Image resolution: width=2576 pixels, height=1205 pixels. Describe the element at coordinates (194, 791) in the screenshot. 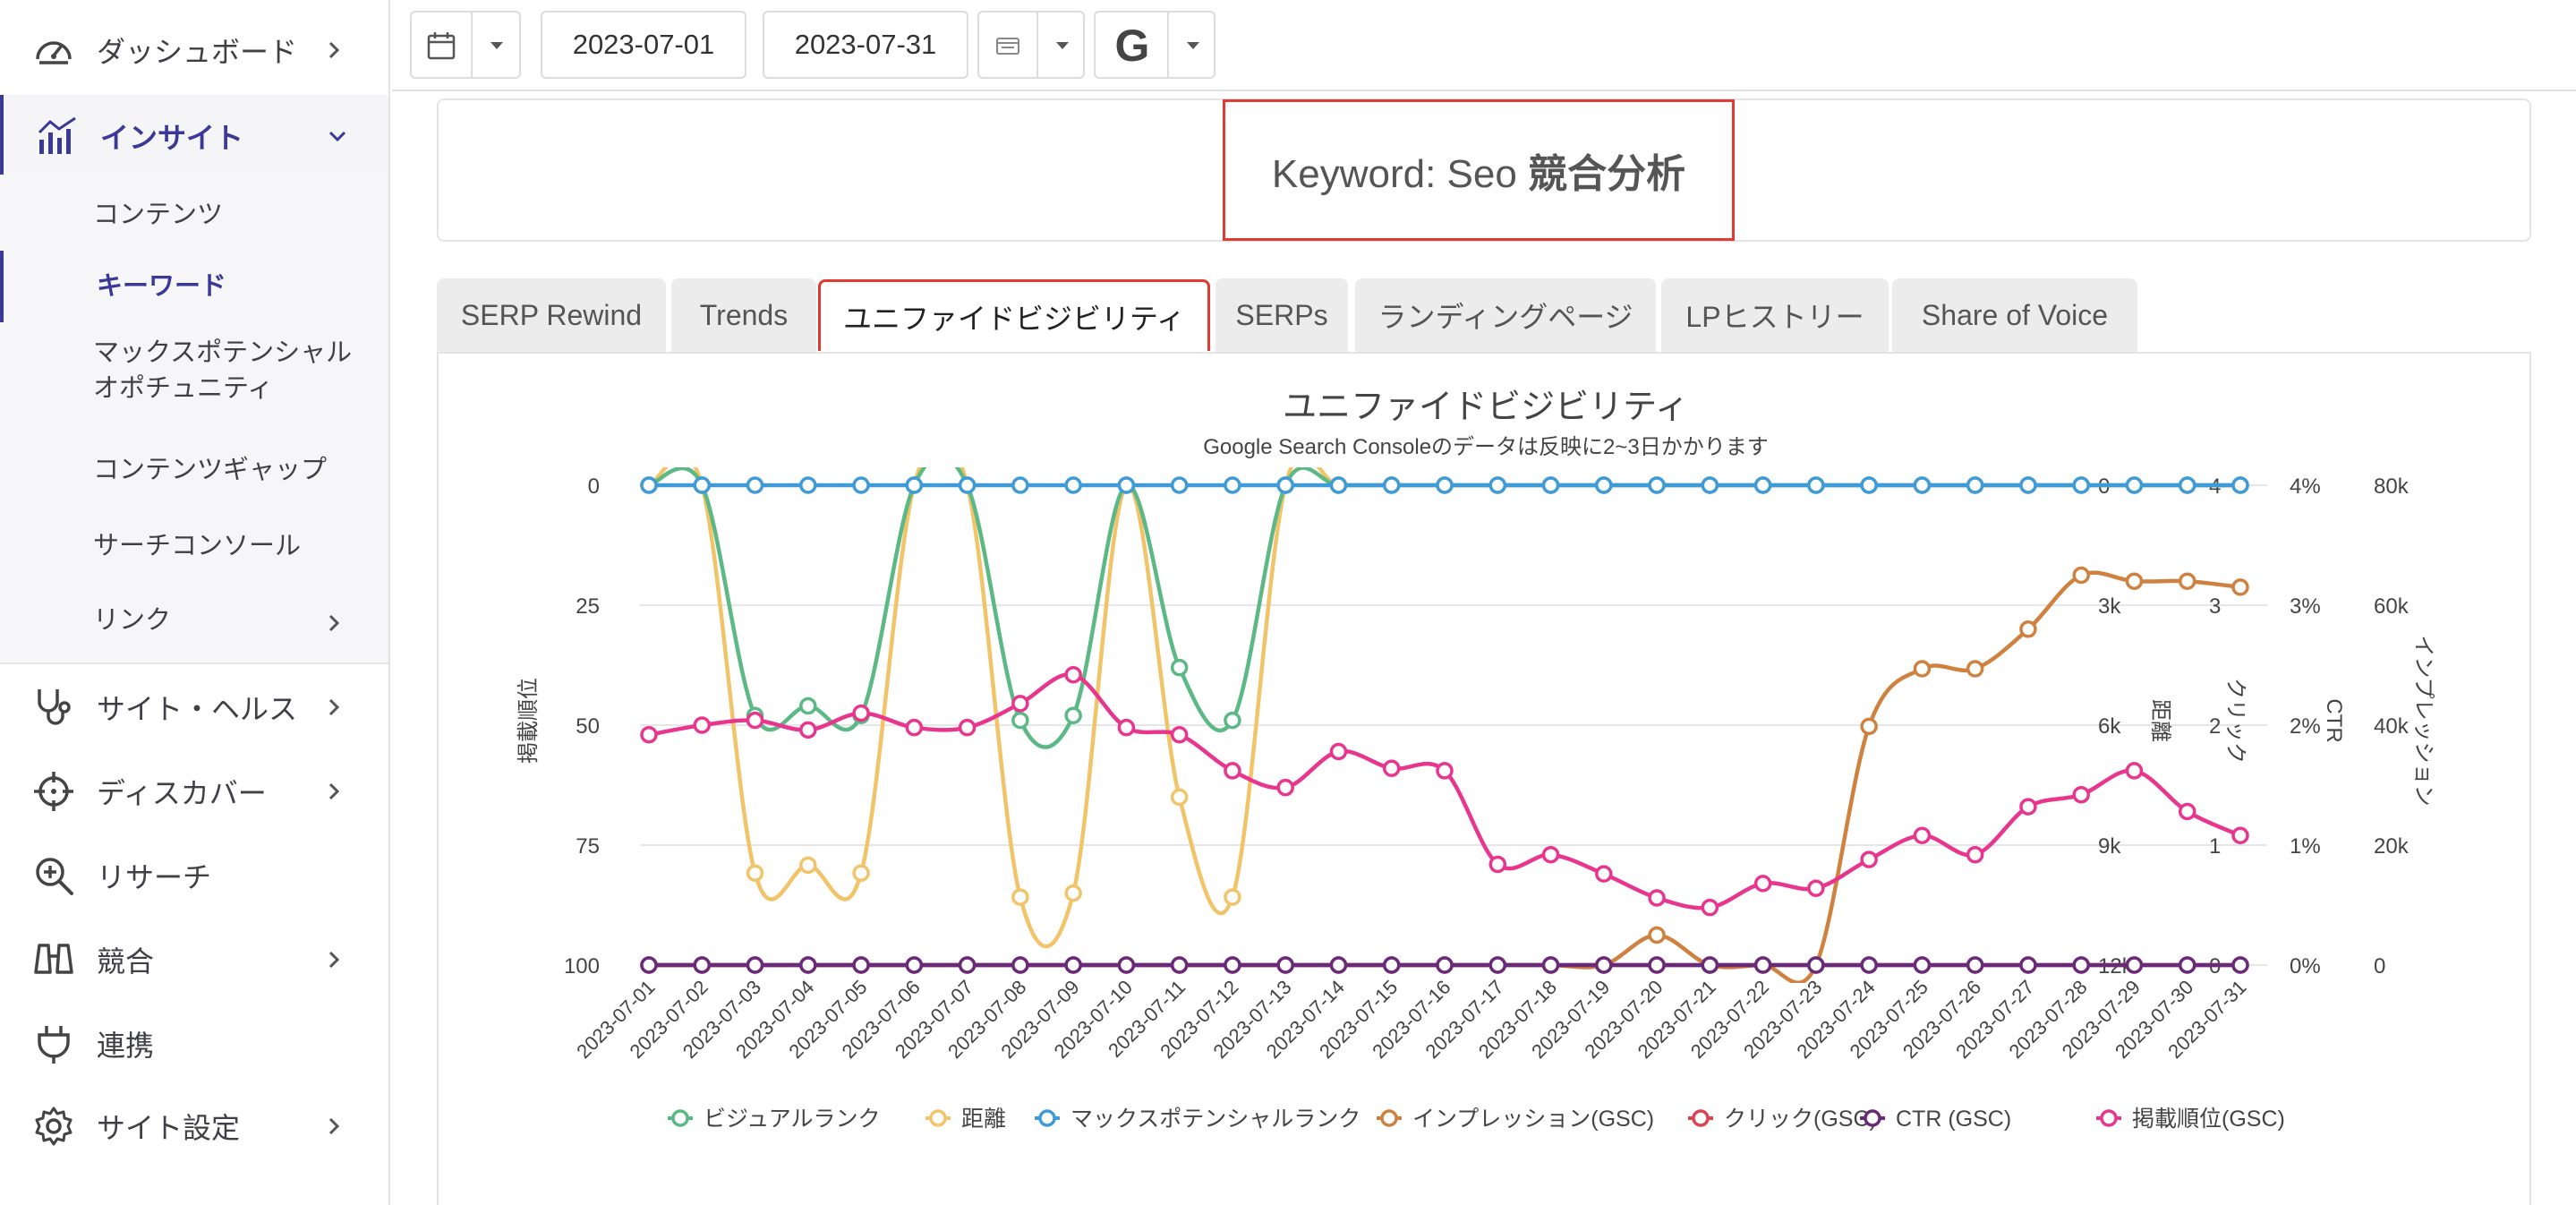

I see `nav-discover: ディスカバー` at that location.